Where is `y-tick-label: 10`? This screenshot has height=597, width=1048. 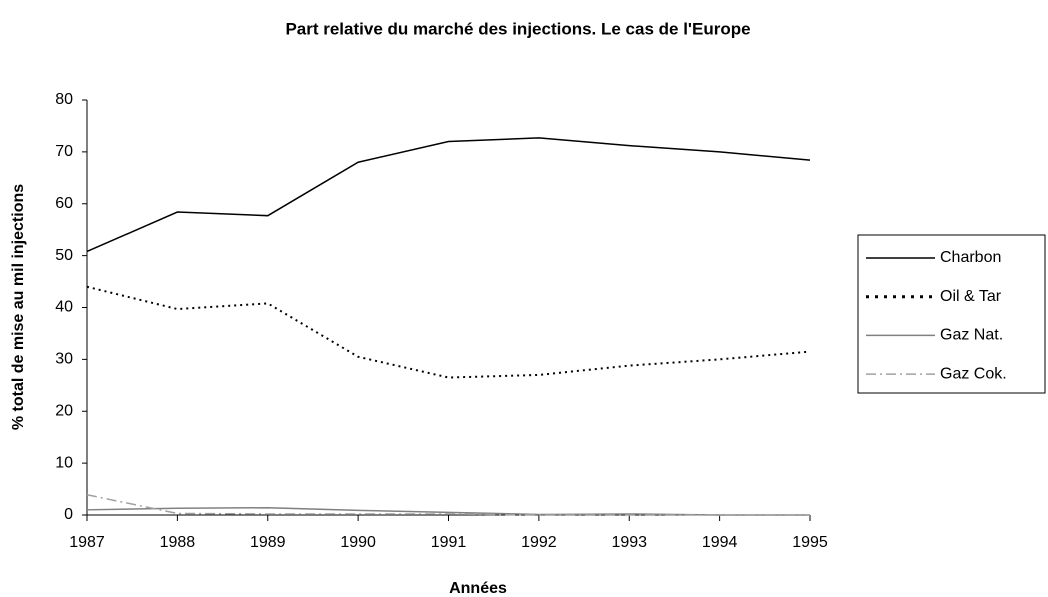 y-tick-label: 10 is located at coordinates (64, 462).